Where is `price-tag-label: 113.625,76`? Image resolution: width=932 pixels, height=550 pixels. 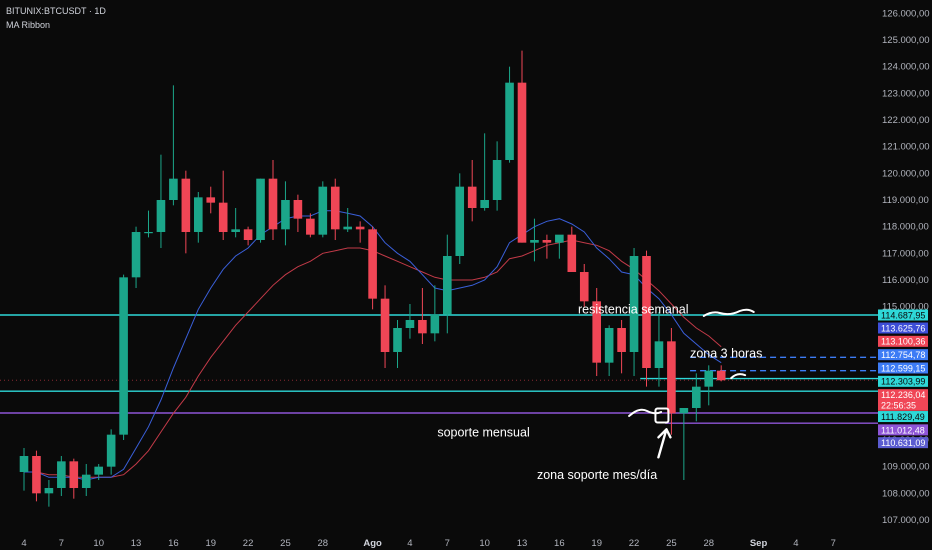
price-tag-label: 113.625,76 is located at coordinates (903, 328).